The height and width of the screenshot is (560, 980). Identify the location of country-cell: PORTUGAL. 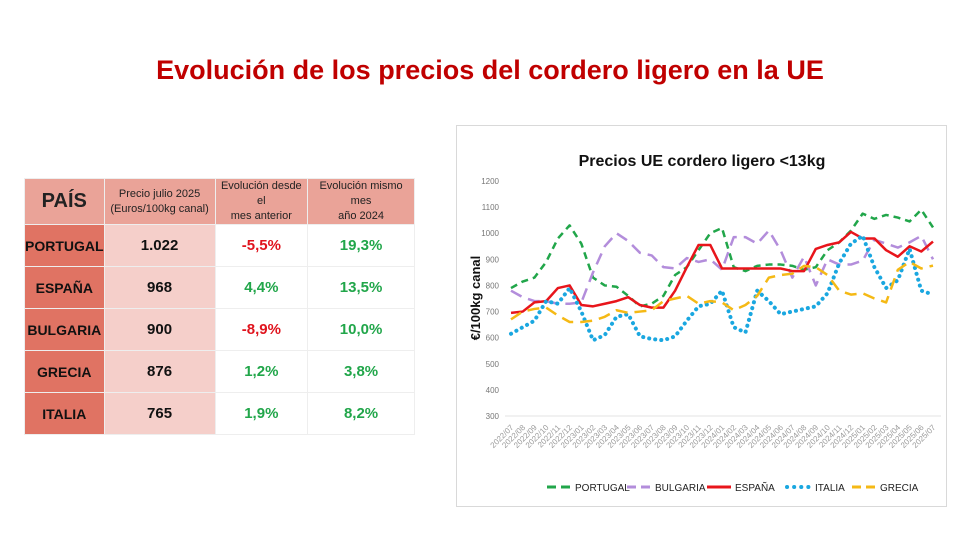
(64, 245).